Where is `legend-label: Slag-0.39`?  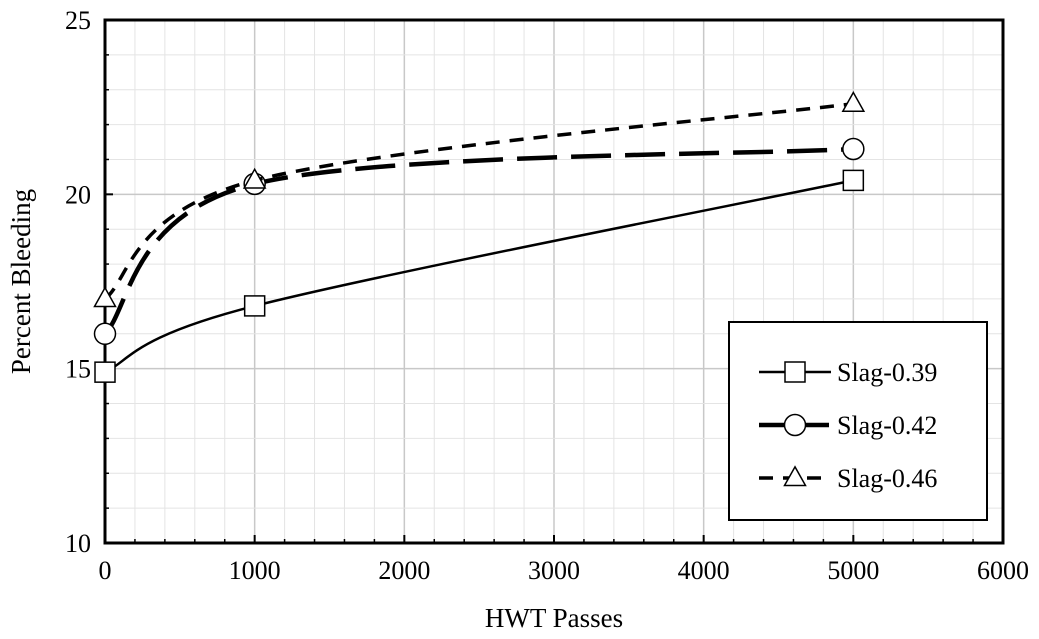
legend-label: Slag-0.39 is located at coordinates (887, 372).